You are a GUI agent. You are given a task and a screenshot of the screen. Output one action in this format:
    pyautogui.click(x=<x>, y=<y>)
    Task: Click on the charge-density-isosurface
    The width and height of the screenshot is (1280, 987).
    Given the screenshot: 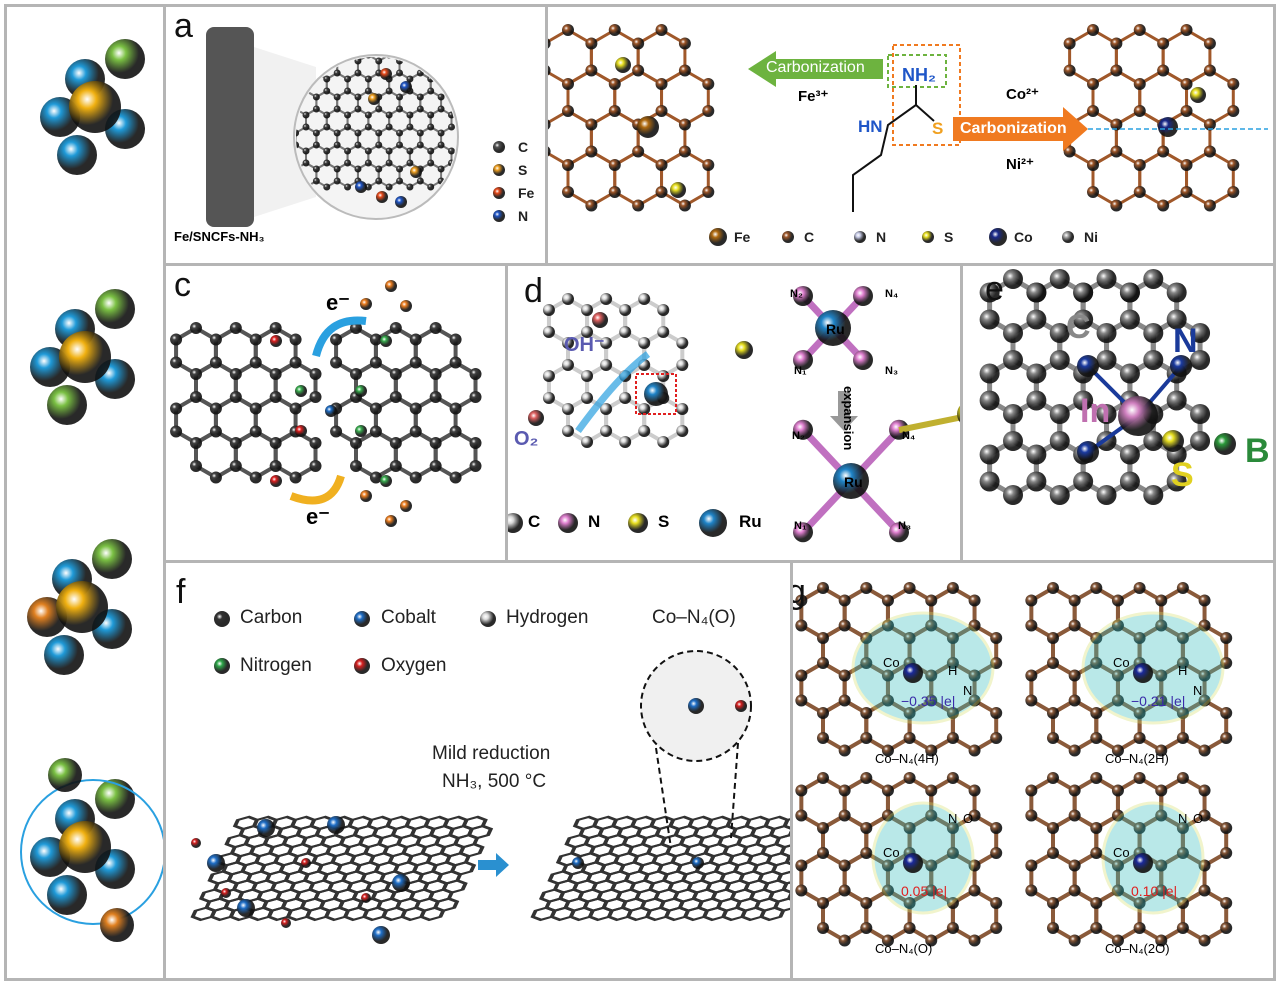 What is the action you would take?
    pyautogui.click(x=1153, y=668)
    